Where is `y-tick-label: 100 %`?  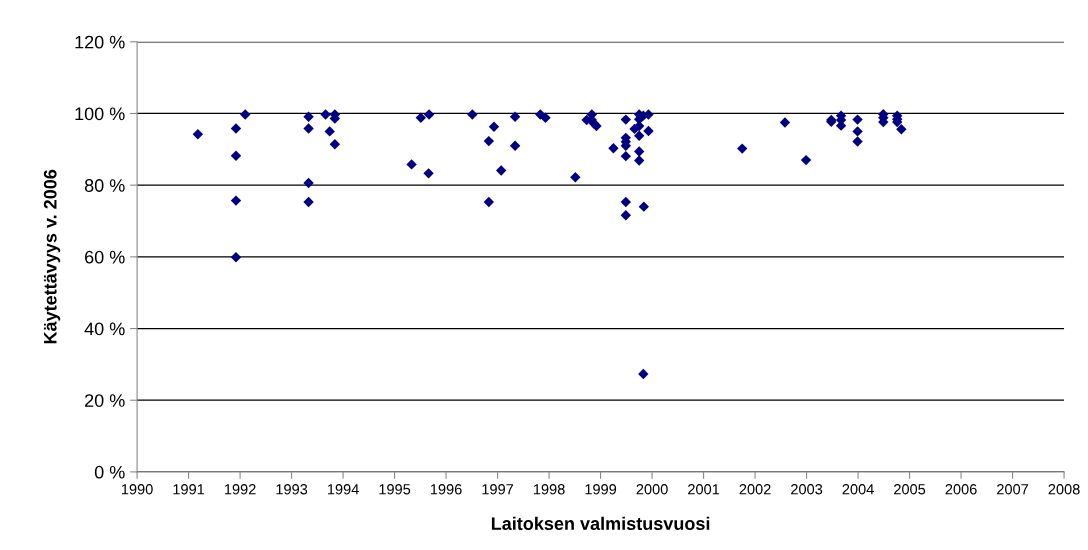 y-tick-label: 100 % is located at coordinates (100, 114).